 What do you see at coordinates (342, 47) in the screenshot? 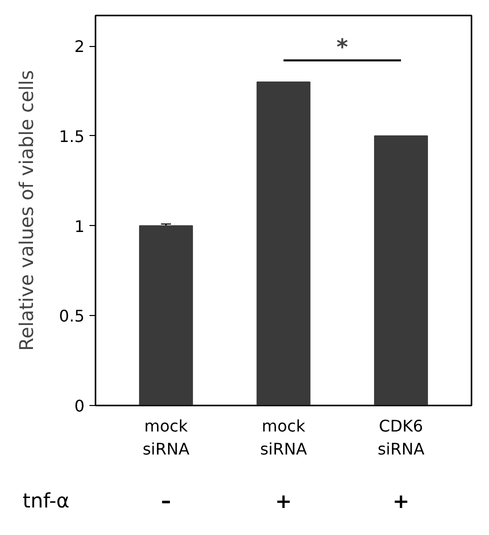
I see `annotation: *` at bounding box center [342, 47].